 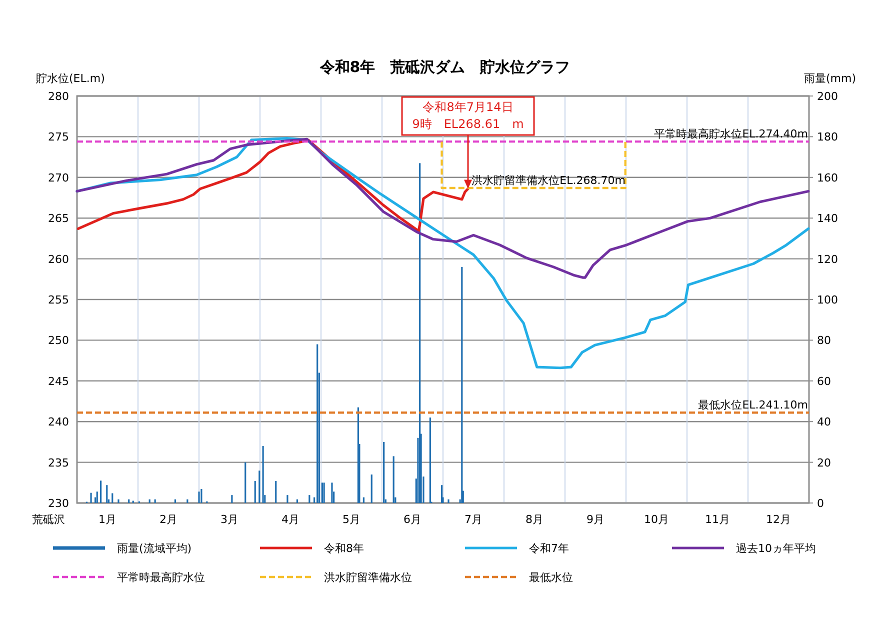 I want to click on y-axis-title: 貯水位(EL.m), so click(x=70, y=78).